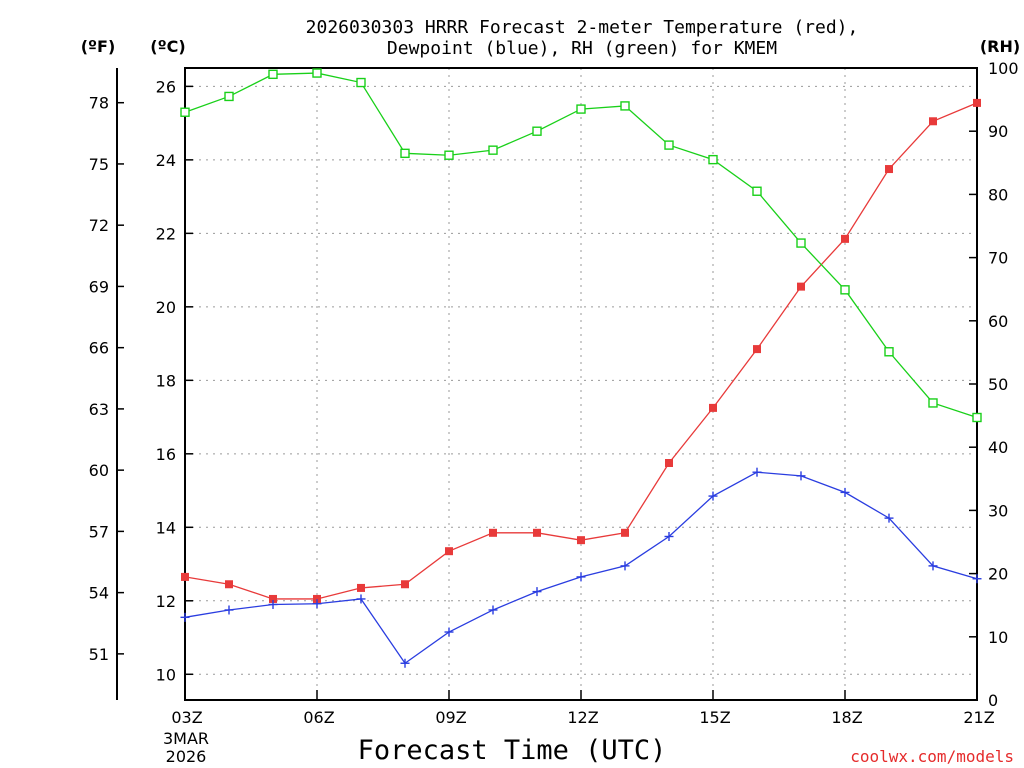  Describe the element at coordinates (846, 717) in the screenshot. I see `x-tick-label: 18Z` at that location.